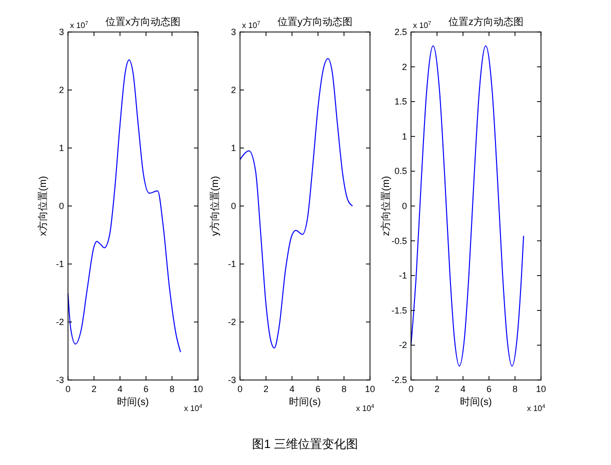  What do you see at coordinates (400, 101) in the screenshot?
I see `y-tick-label: 1.5` at bounding box center [400, 101].